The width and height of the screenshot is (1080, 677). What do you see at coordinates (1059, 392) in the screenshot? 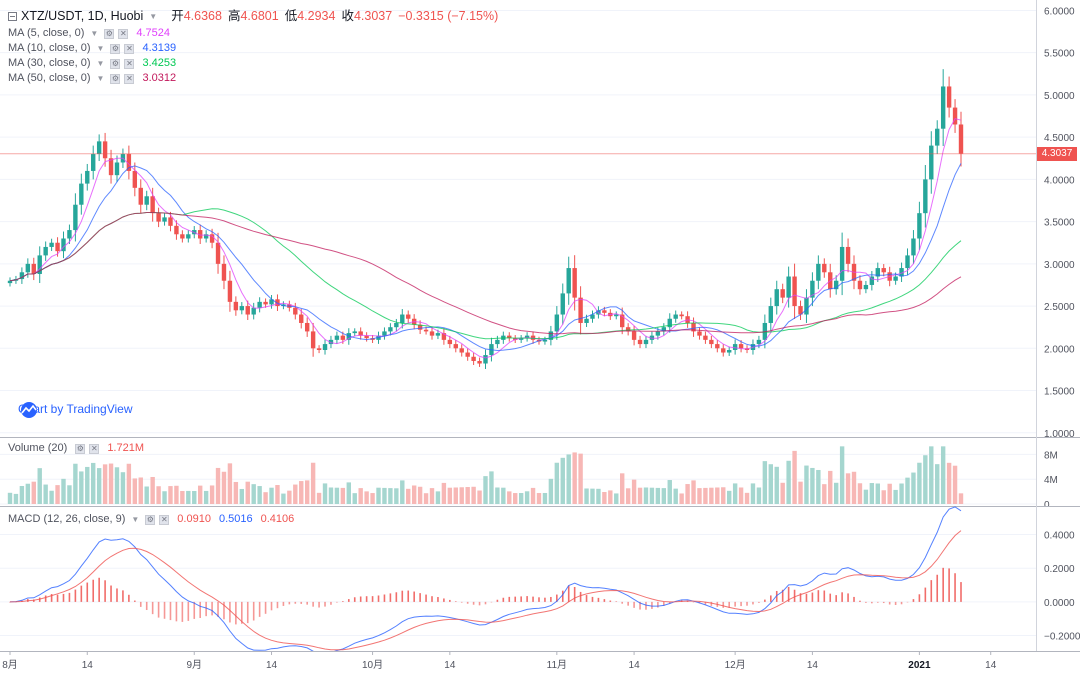
I see `price-tick-label: 1.5000` at bounding box center [1059, 392].